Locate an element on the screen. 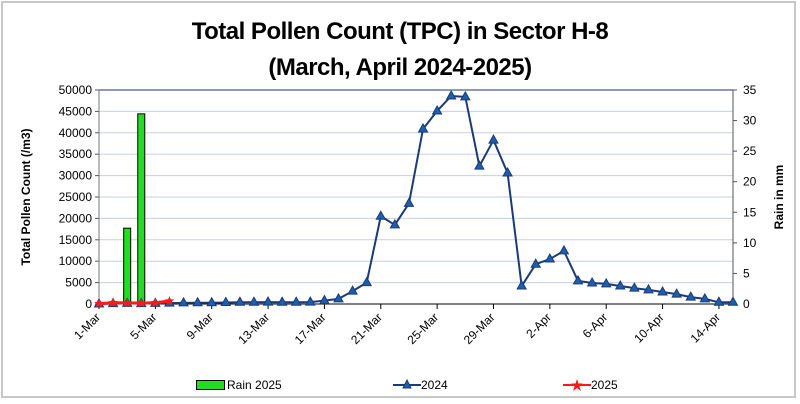 Image resolution: width=800 pixels, height=404 pixels. y-tick-label: 50000 is located at coordinates (76, 90).